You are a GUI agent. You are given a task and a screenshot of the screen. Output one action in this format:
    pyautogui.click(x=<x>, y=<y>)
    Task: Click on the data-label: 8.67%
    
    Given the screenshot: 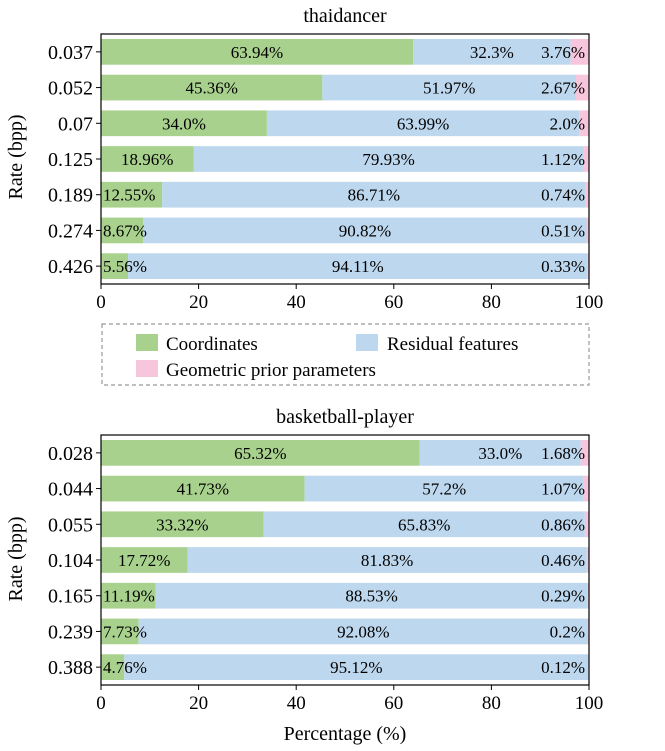 What is the action you would take?
    pyautogui.click(x=125, y=230)
    